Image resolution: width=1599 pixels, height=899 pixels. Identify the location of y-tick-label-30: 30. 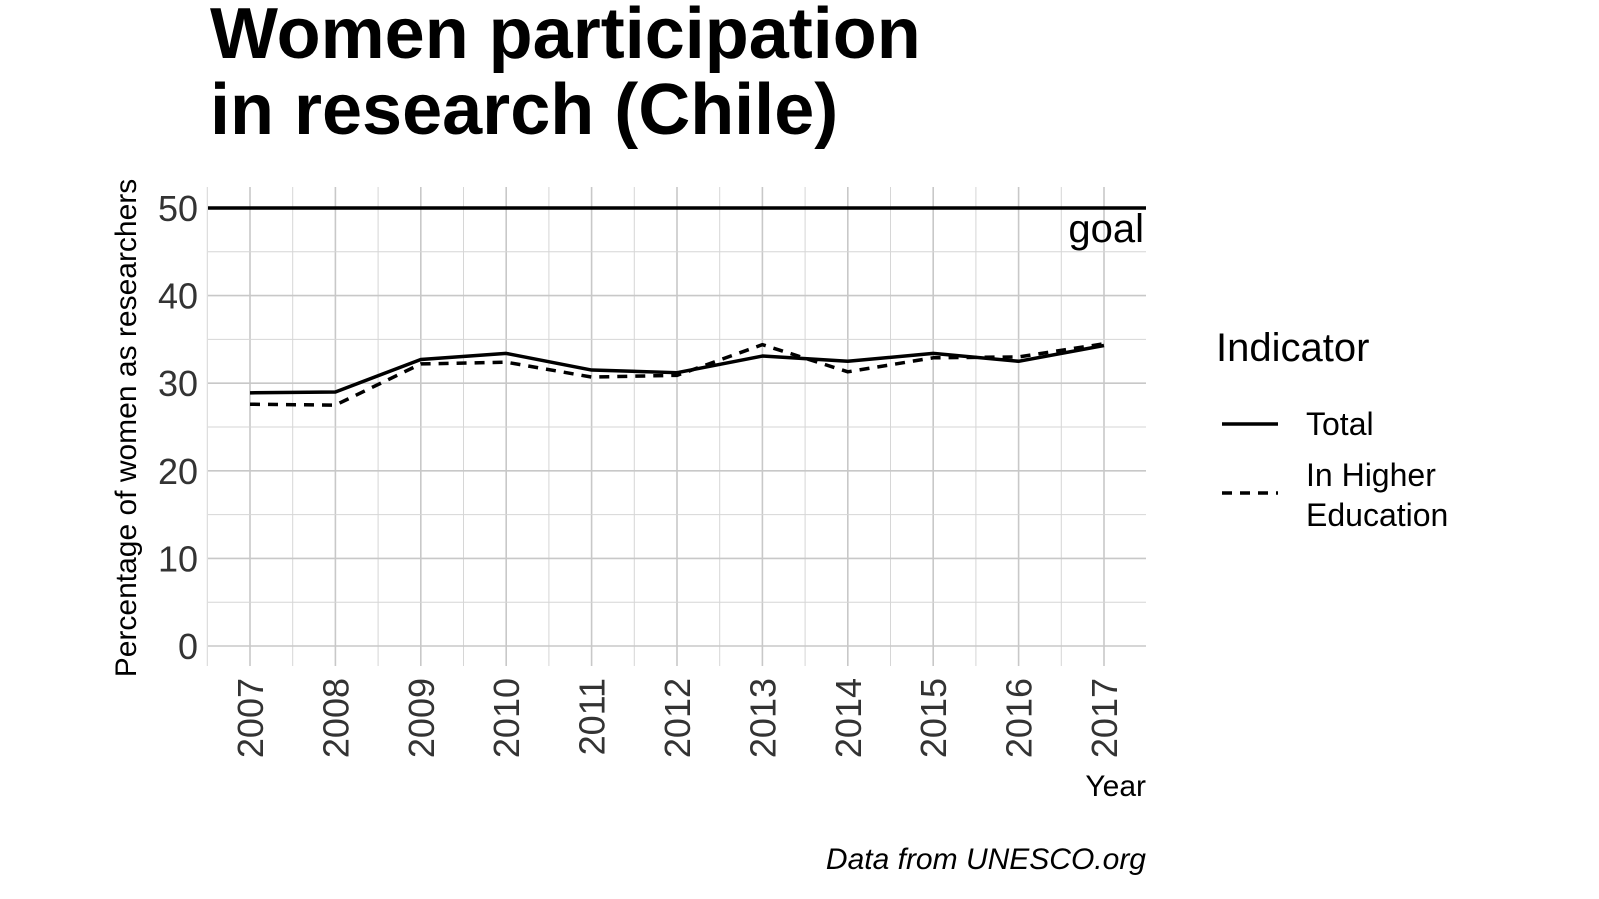
(178, 383).